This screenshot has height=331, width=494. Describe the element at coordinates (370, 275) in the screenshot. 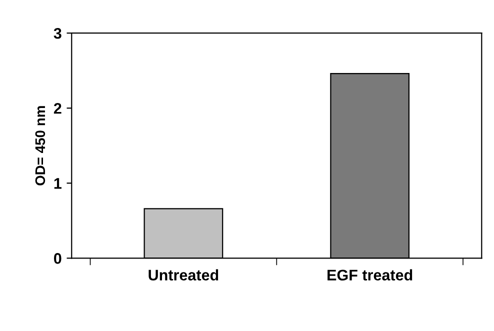

I see `x-tick-label: EGF treated` at that location.